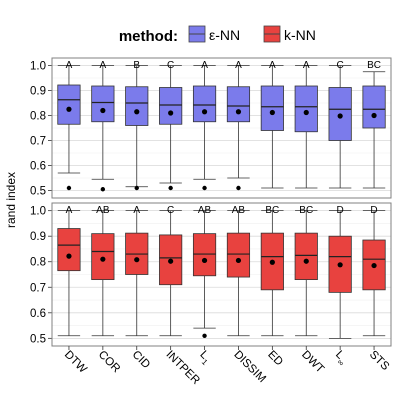 The height and width of the screenshot is (406, 406). I want to click on x-tick-label-base: CID, so click(141, 360).